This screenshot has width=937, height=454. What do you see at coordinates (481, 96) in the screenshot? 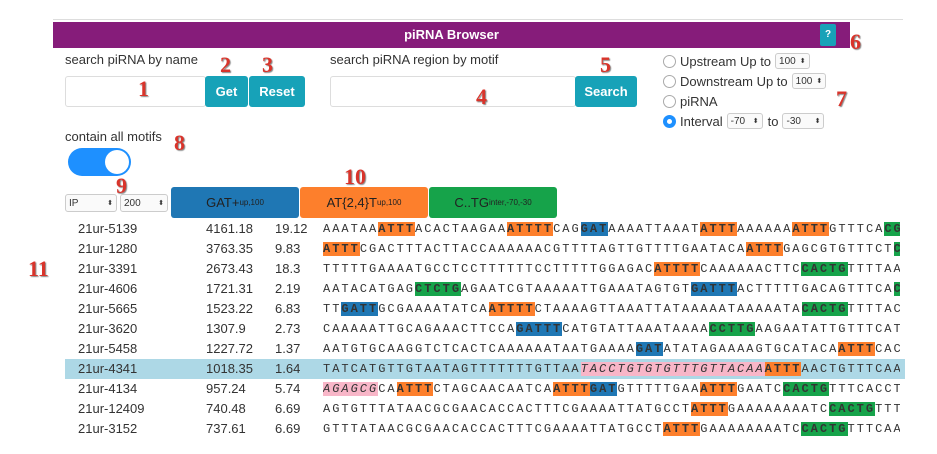
I see `annotation-4: 4` at bounding box center [481, 96].